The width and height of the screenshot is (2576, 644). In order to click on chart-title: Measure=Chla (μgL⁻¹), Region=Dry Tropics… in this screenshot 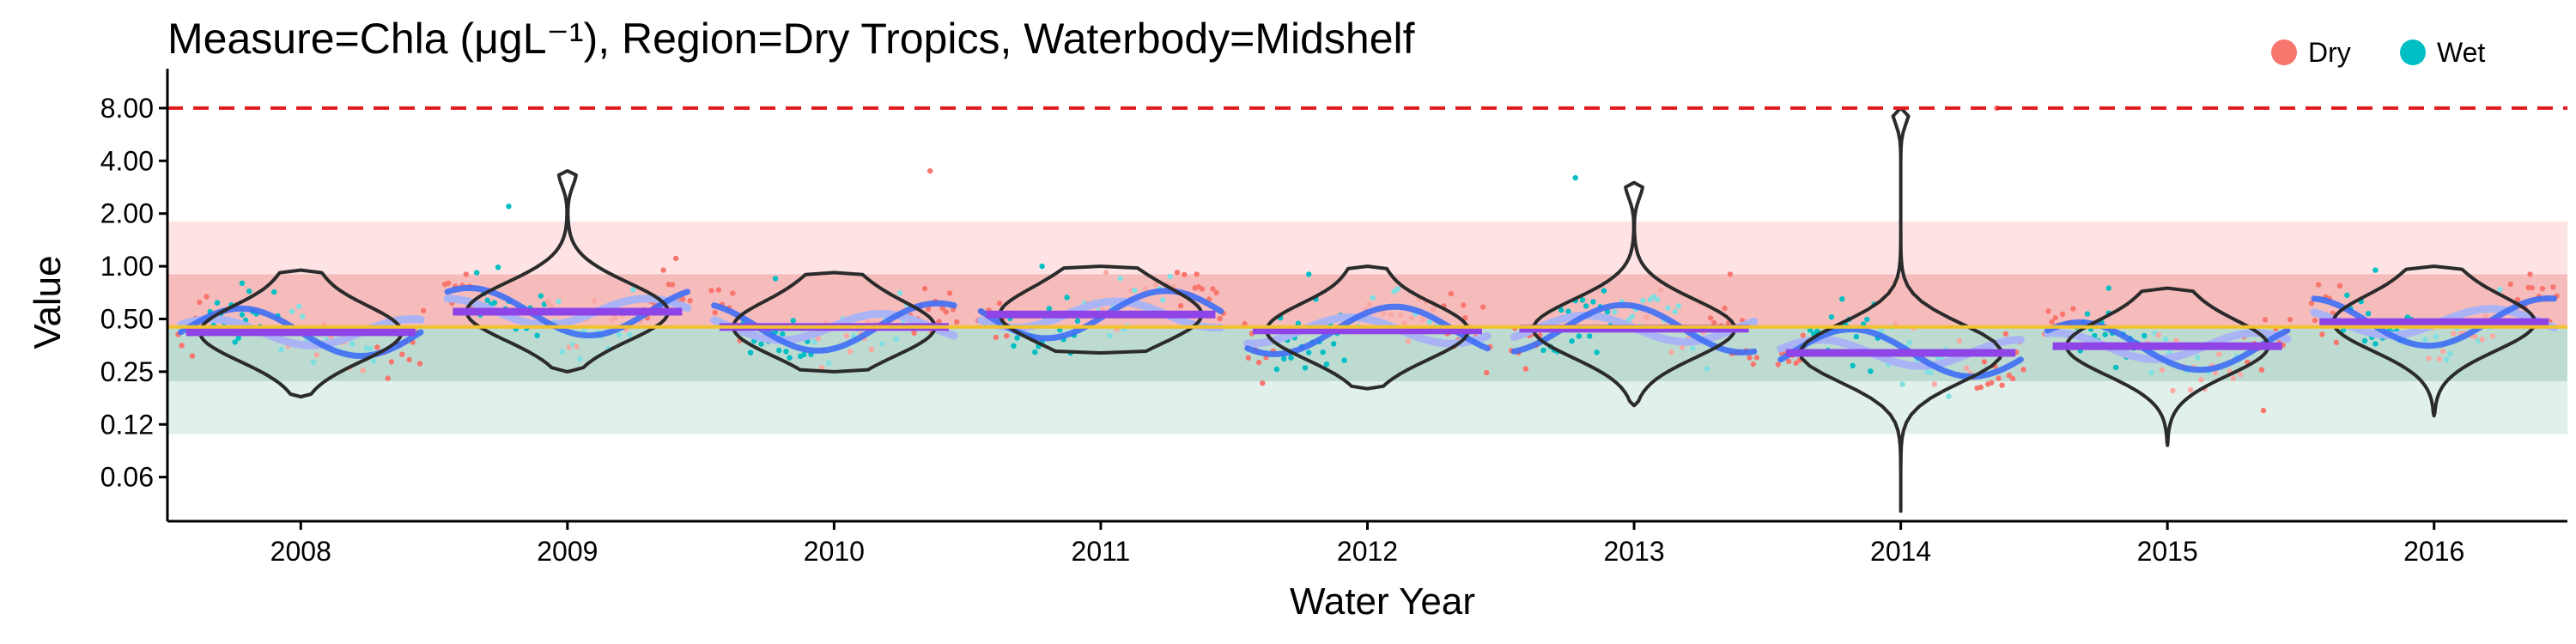, I will do `click(791, 39)`.